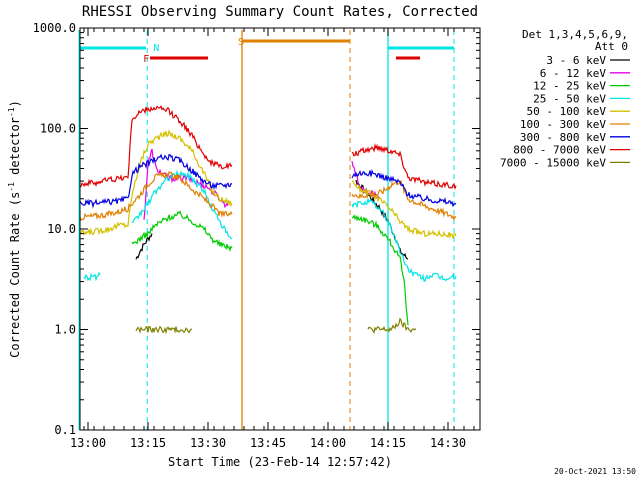 The height and width of the screenshot is (480, 640). What do you see at coordinates (88, 443) in the screenshot?
I see `x-tick-label: 13:00` at bounding box center [88, 443].